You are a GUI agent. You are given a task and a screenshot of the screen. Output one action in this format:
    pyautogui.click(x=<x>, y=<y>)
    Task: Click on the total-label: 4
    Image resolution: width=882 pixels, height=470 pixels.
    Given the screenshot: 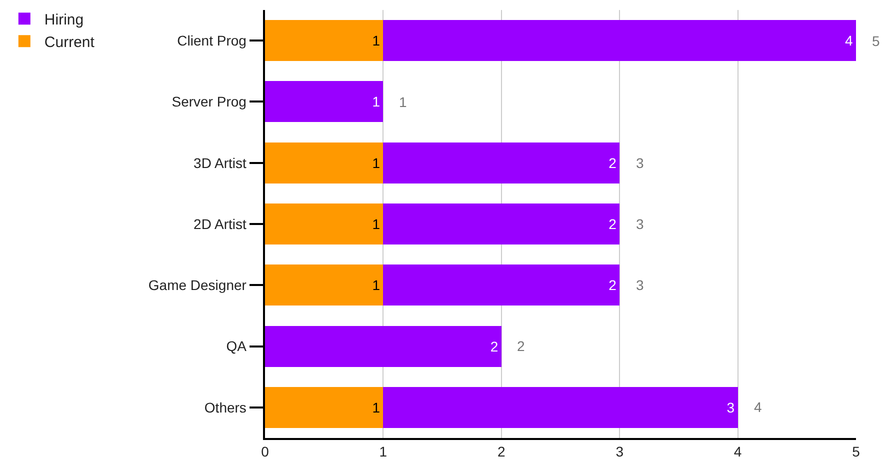 What is the action you would take?
    pyautogui.click(x=758, y=407)
    